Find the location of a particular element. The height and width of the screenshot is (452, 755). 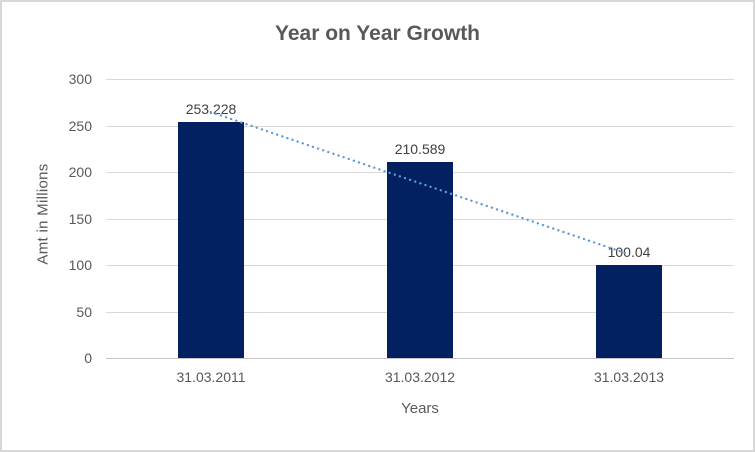

y-tick-label: 300 is located at coordinates (80, 79).